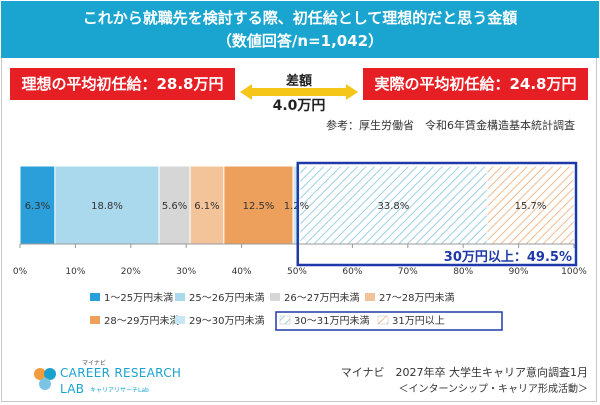  Describe the element at coordinates (119, 390) in the screenshot. I see `logo-subtext: キャリアリサーチLab` at that location.